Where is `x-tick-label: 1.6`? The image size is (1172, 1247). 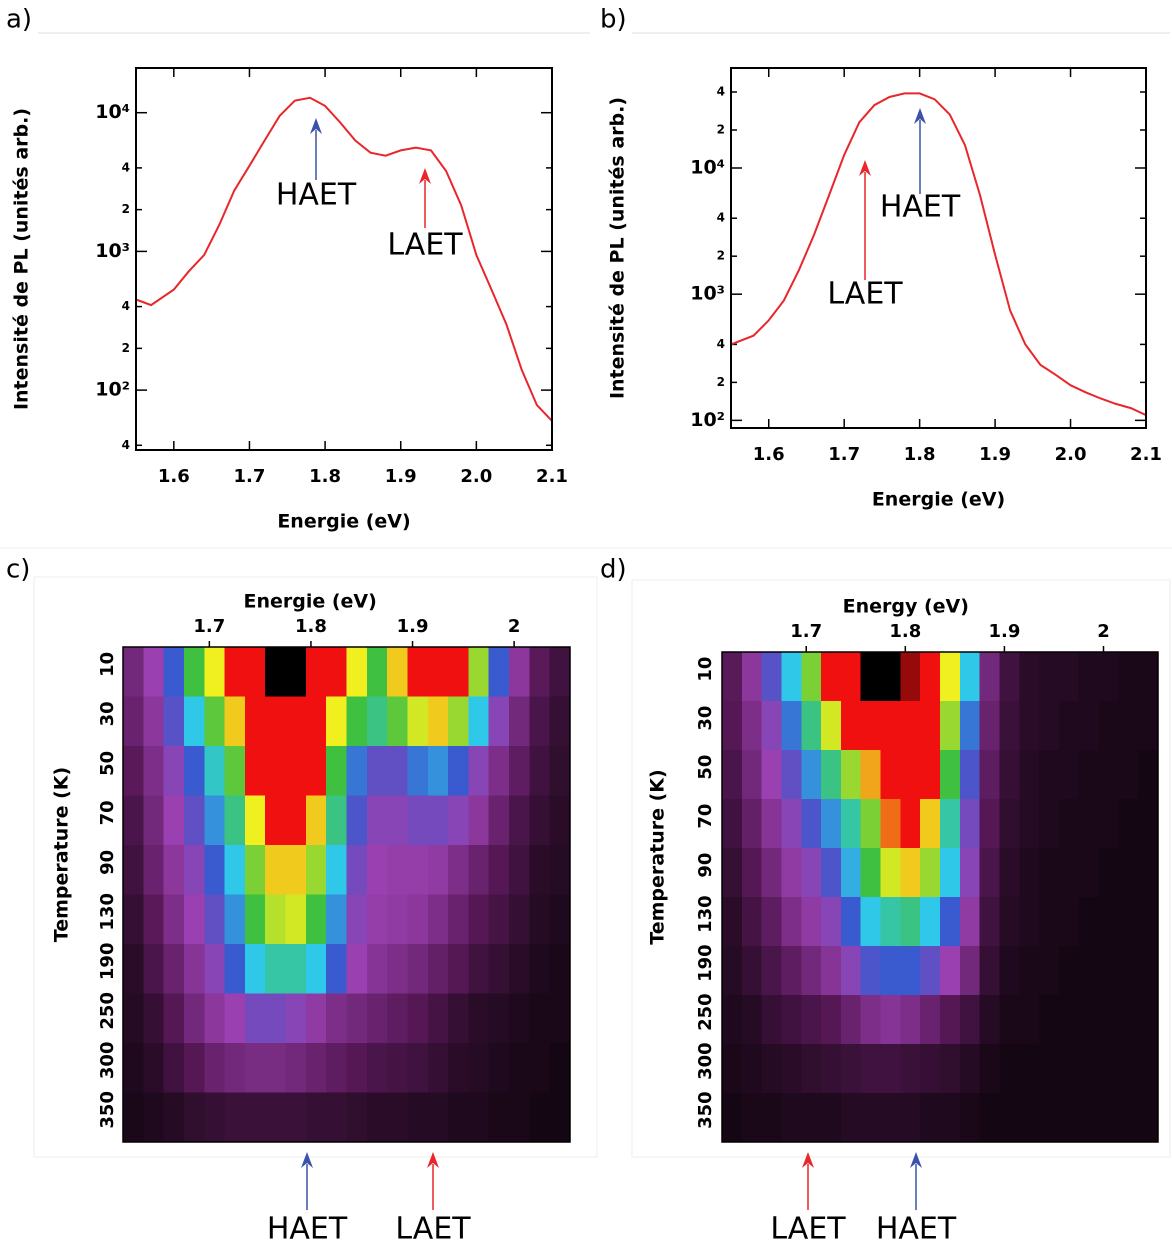 x-tick-label: 1.6 is located at coordinates (769, 454).